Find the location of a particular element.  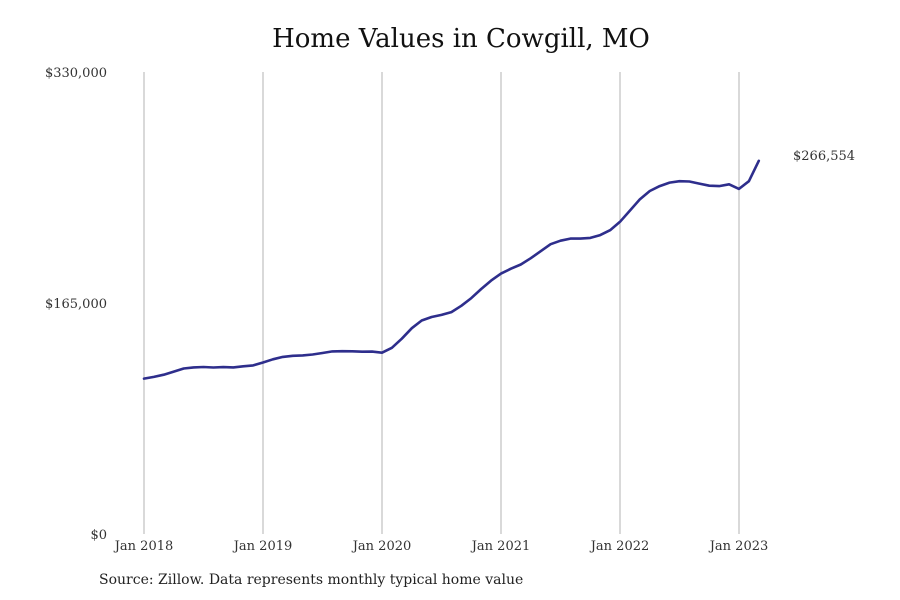

x-tick-label: Jan 2021 is located at coordinates (500, 546).